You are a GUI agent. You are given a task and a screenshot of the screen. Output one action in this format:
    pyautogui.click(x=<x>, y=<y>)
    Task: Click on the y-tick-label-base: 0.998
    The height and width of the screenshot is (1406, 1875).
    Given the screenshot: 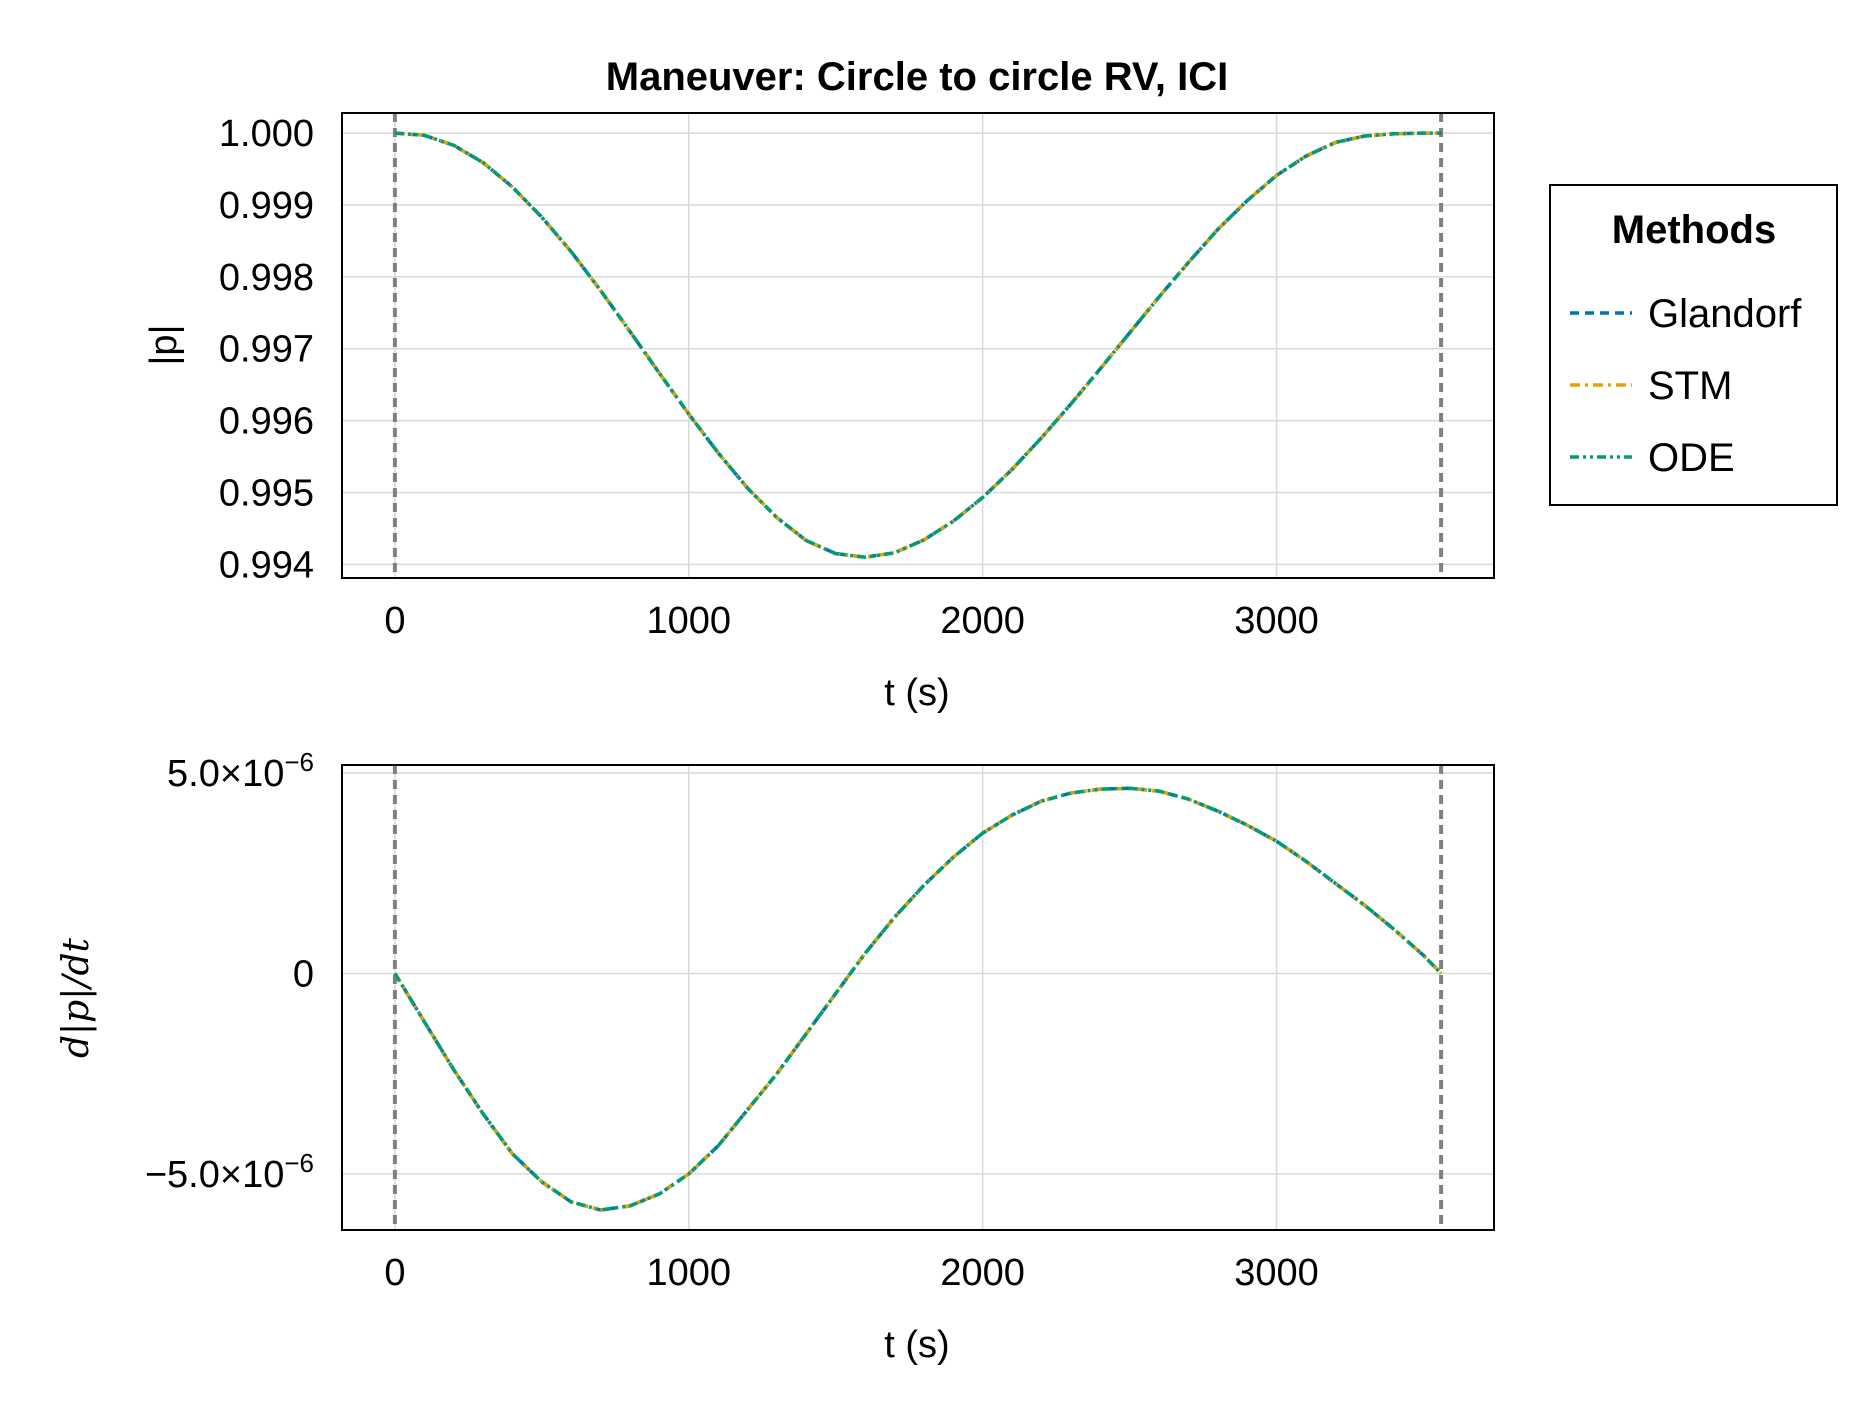 What is the action you would take?
    pyautogui.click(x=266, y=278)
    